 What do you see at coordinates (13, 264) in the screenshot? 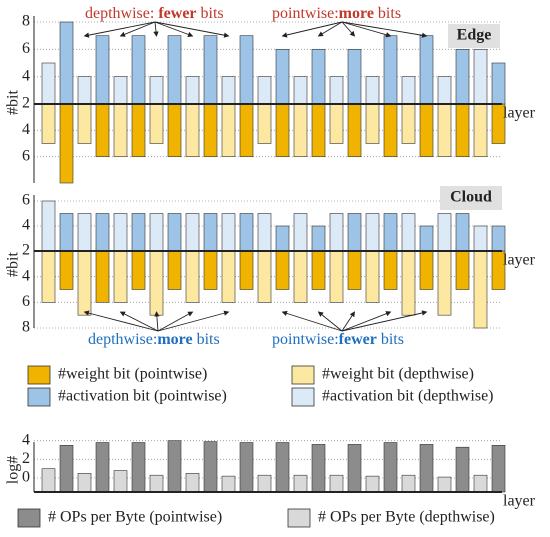
I see `y-axis-label: #bit` at bounding box center [13, 264].